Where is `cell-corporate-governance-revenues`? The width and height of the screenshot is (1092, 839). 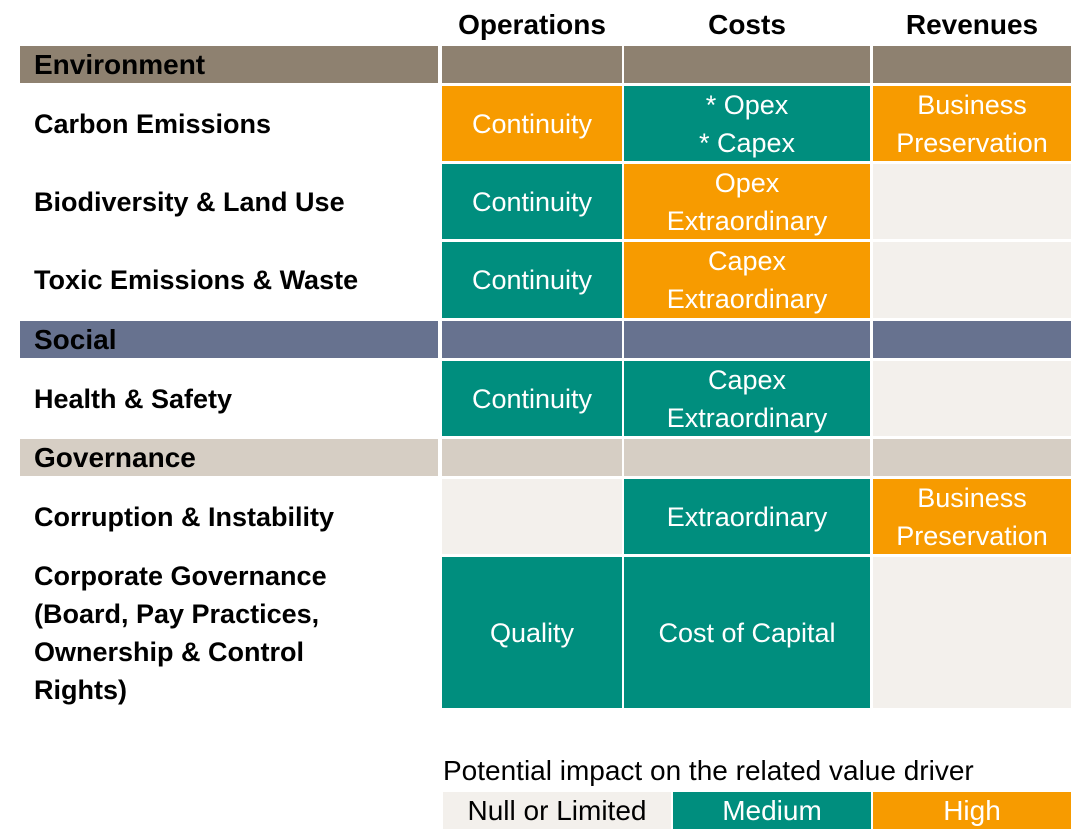 cell-corporate-governance-revenues is located at coordinates (972, 632).